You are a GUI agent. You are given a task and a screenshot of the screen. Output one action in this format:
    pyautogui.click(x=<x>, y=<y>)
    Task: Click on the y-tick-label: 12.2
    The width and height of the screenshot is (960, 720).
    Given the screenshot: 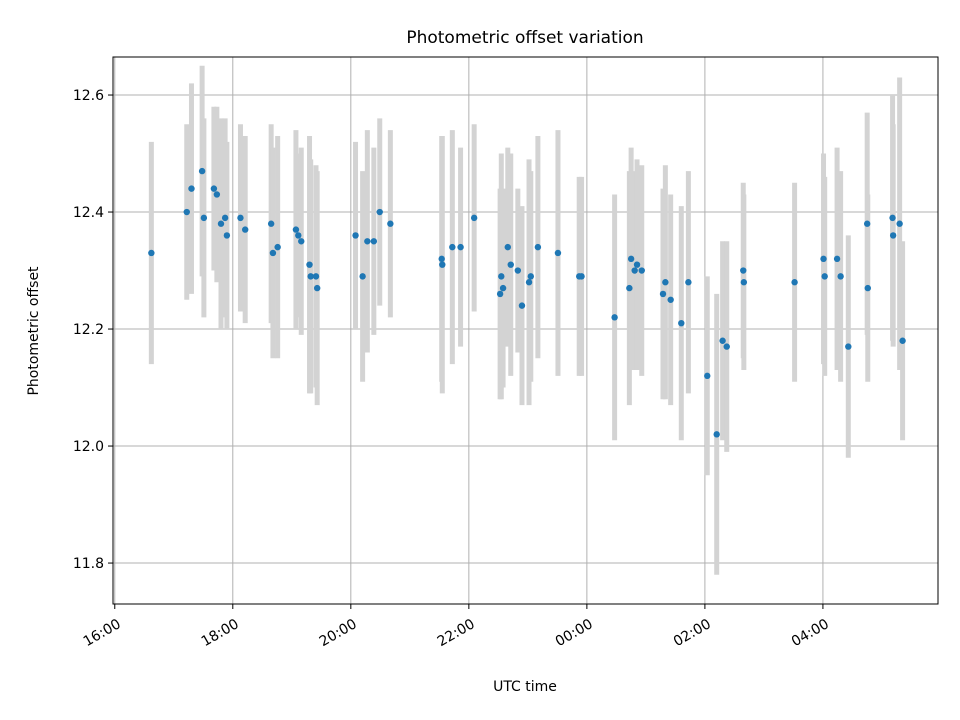 What is the action you would take?
    pyautogui.click(x=88, y=330)
    